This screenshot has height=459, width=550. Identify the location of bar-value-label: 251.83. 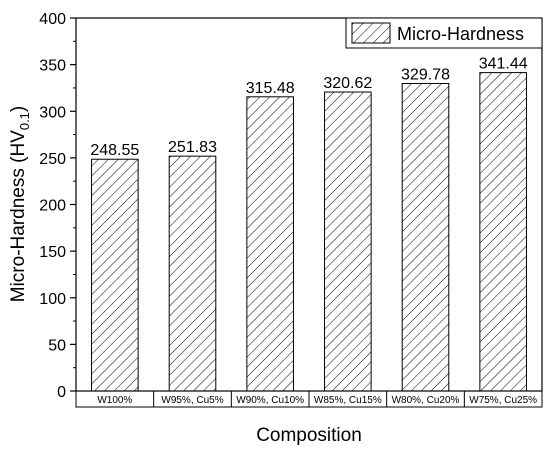
(192, 147).